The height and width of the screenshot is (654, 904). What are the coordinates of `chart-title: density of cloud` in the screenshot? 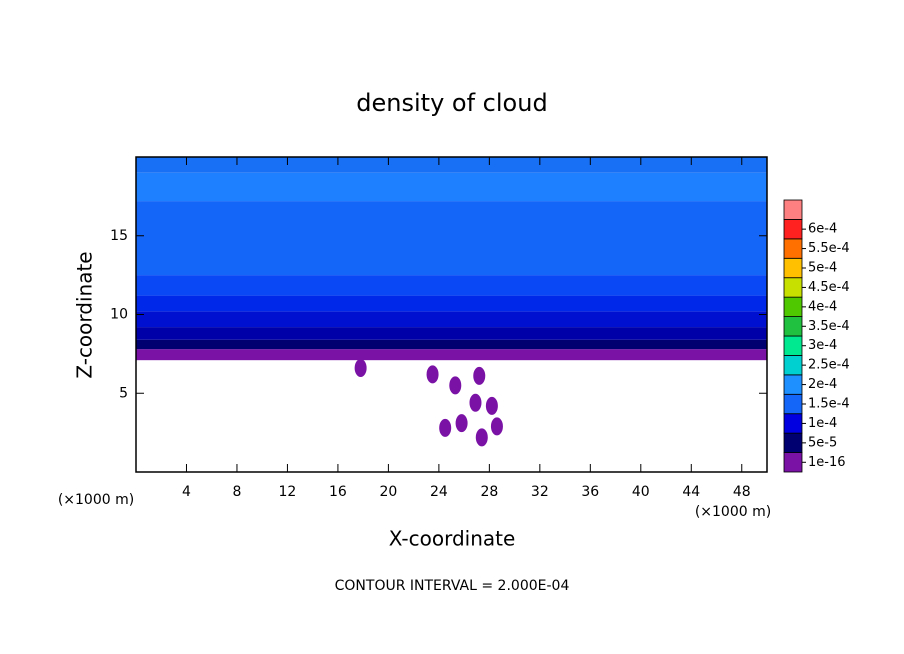 It's located at (451, 103).